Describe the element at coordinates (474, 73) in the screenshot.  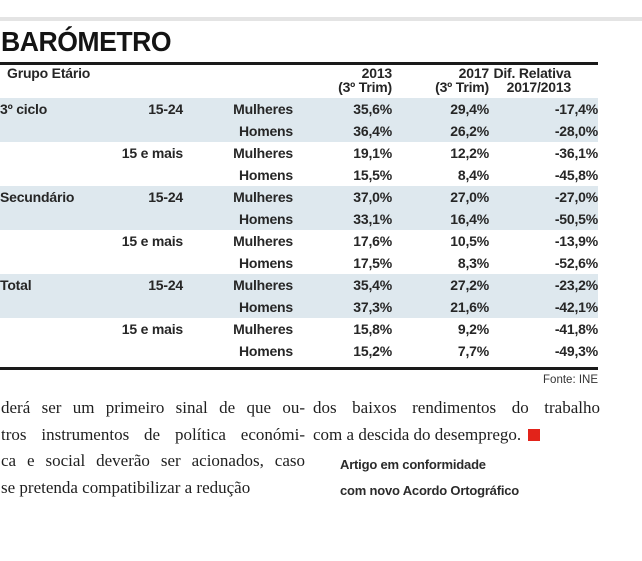
I see `col-header-2017-year: 2017` at that location.